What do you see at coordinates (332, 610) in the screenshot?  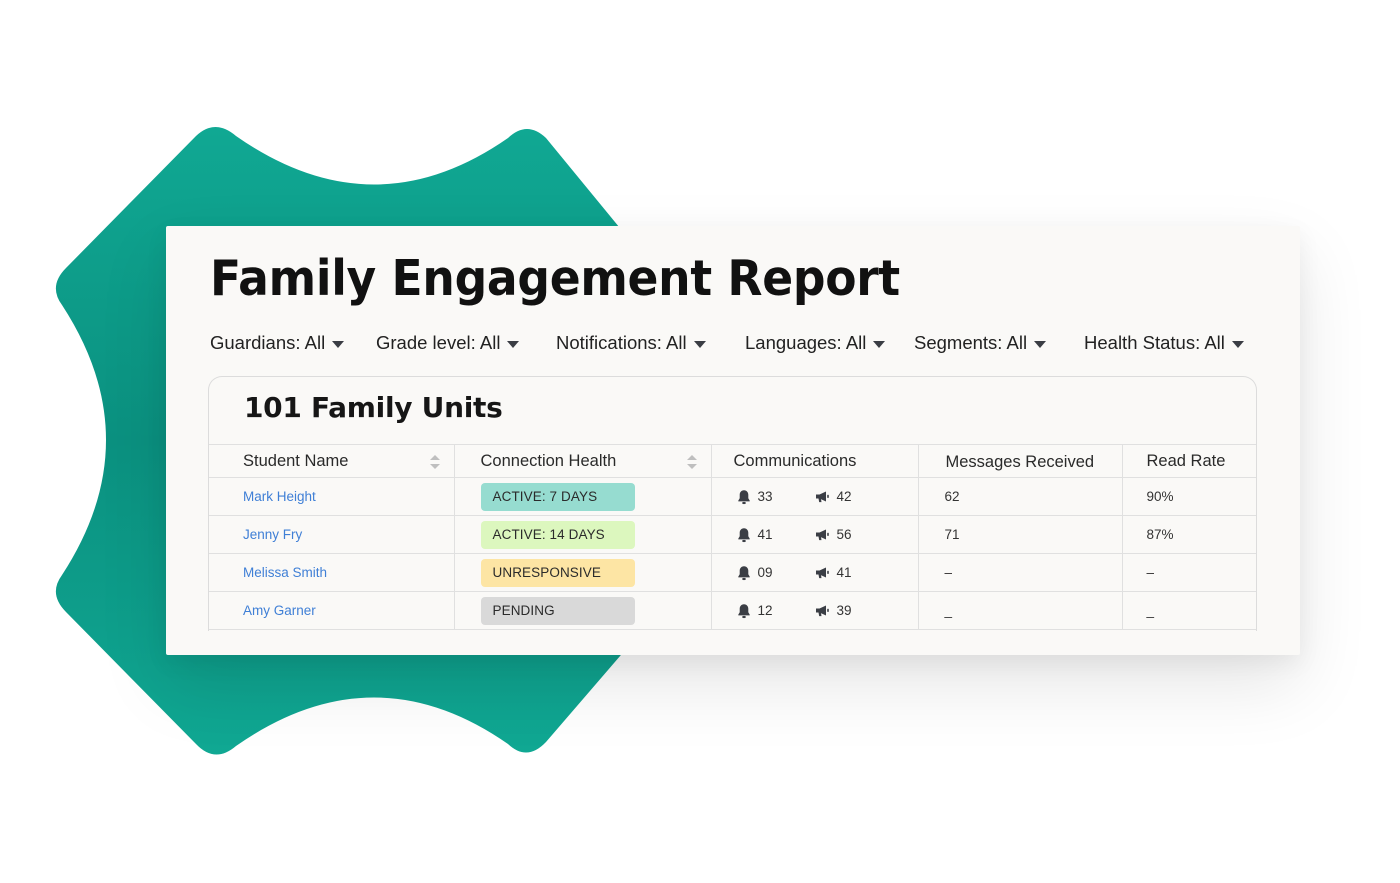 I see `student-name-link: Amy Garner` at bounding box center [332, 610].